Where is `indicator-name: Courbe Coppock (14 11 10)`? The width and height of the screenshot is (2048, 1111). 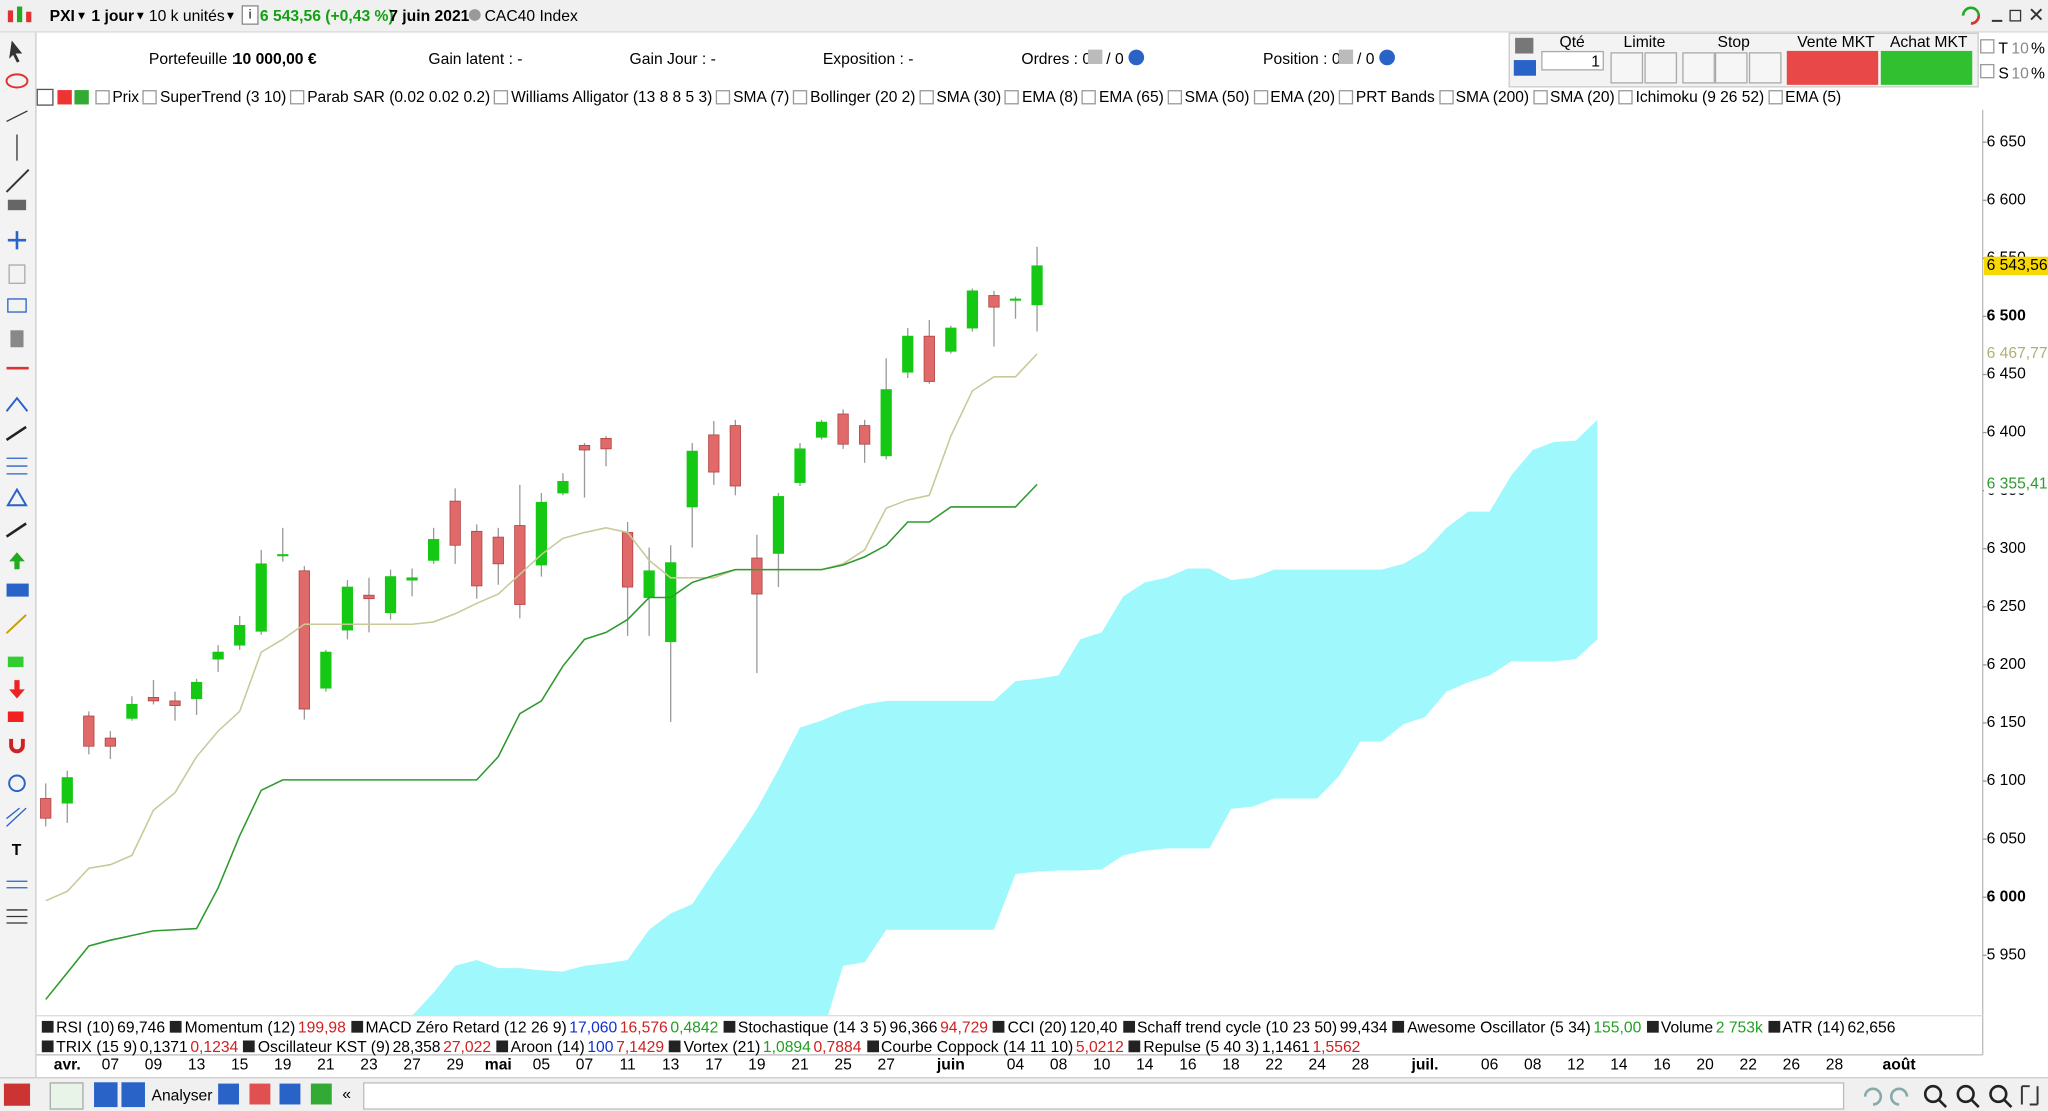 indicator-name: Courbe Coppock (14 11 10) is located at coordinates (977, 1046).